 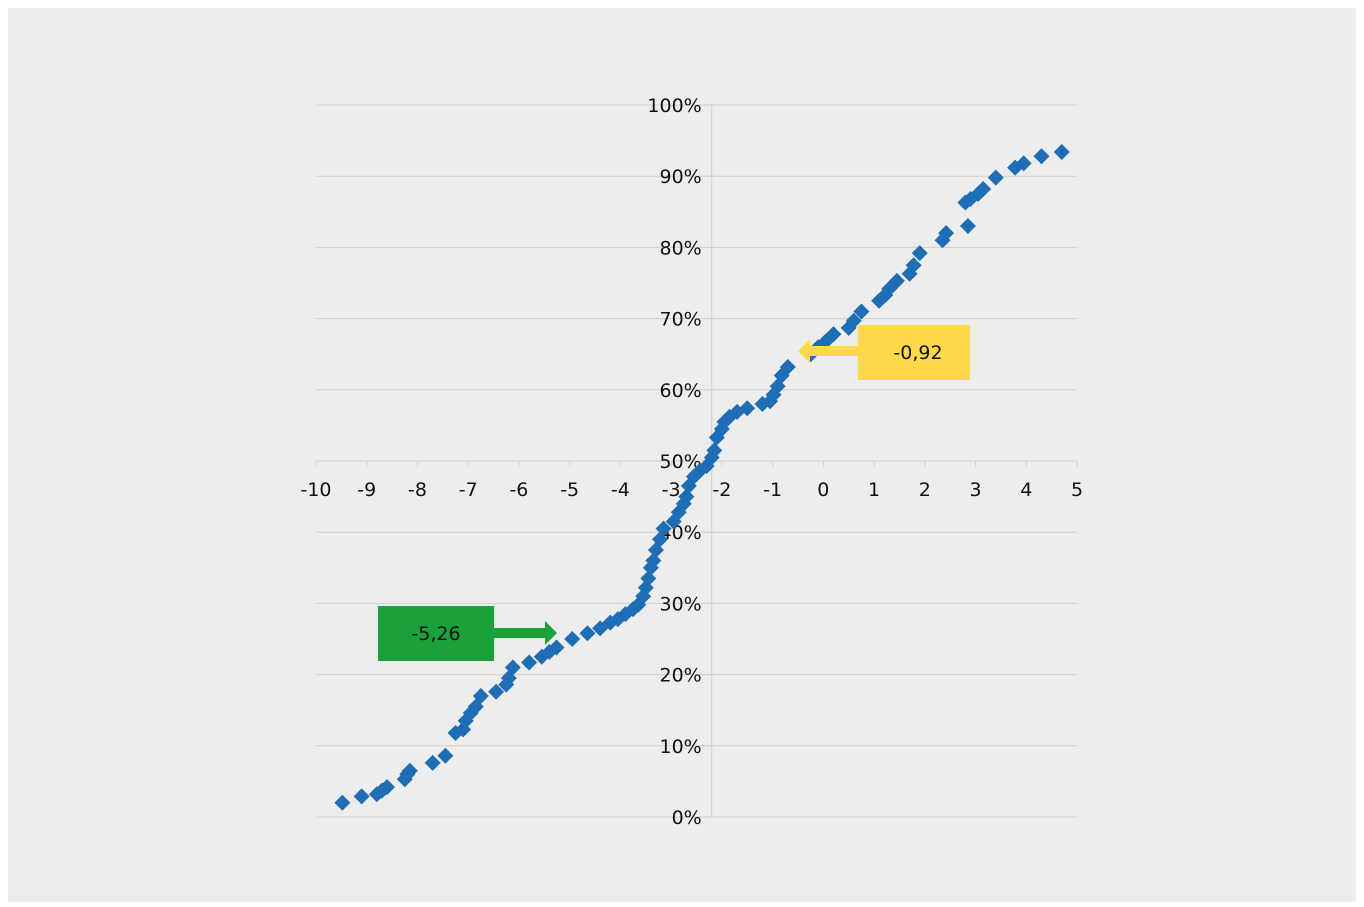 I want to click on x-tick-label: 0, so click(x=823, y=490).